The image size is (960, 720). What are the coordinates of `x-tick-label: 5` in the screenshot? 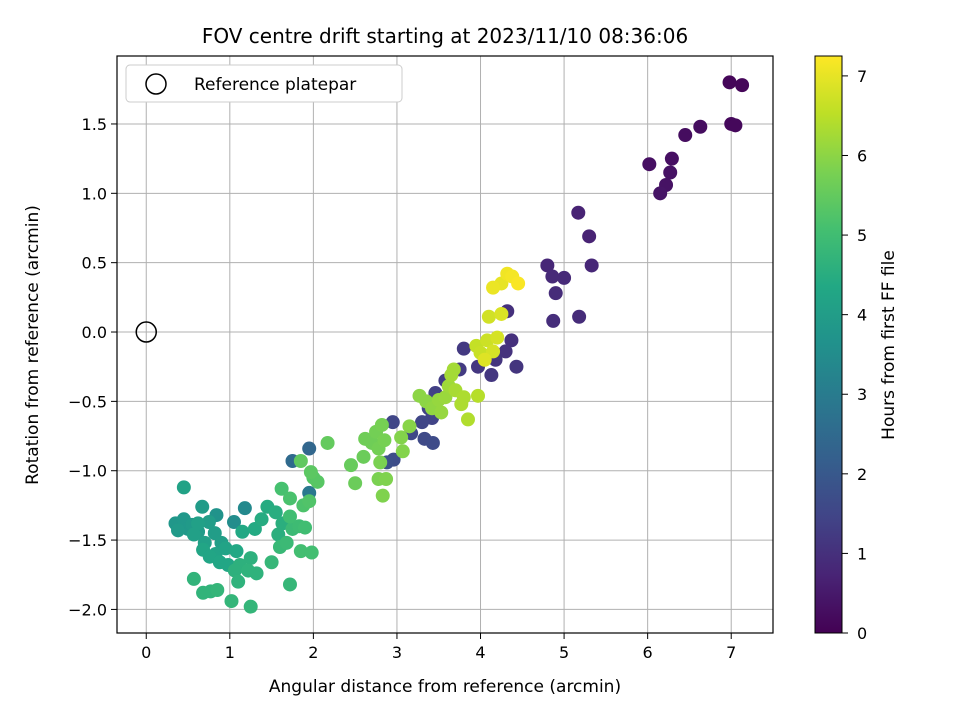 It's located at (564, 652).